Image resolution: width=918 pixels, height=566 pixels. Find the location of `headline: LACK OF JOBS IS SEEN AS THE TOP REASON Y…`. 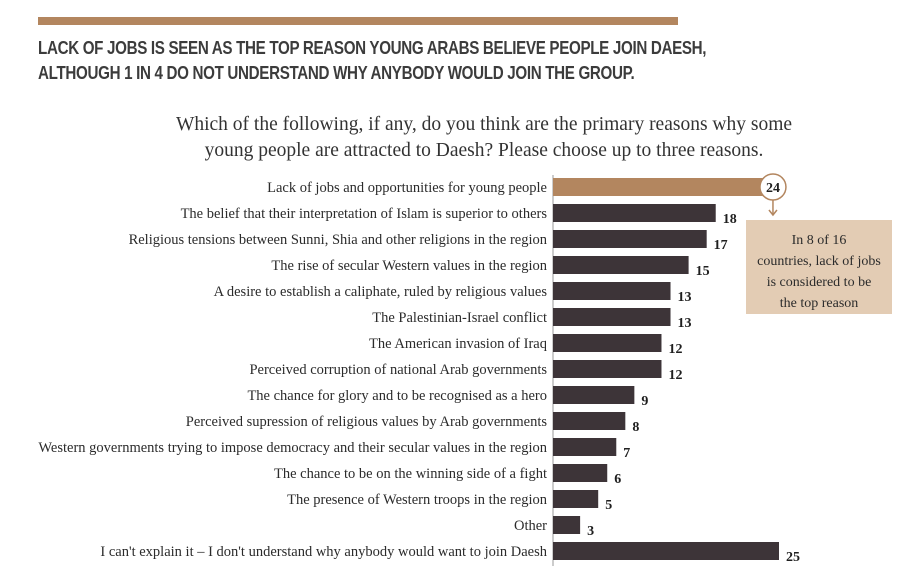

headline: LACK OF JOBS IS SEEN AS THE TOP REASON Y… is located at coordinates (374, 60).